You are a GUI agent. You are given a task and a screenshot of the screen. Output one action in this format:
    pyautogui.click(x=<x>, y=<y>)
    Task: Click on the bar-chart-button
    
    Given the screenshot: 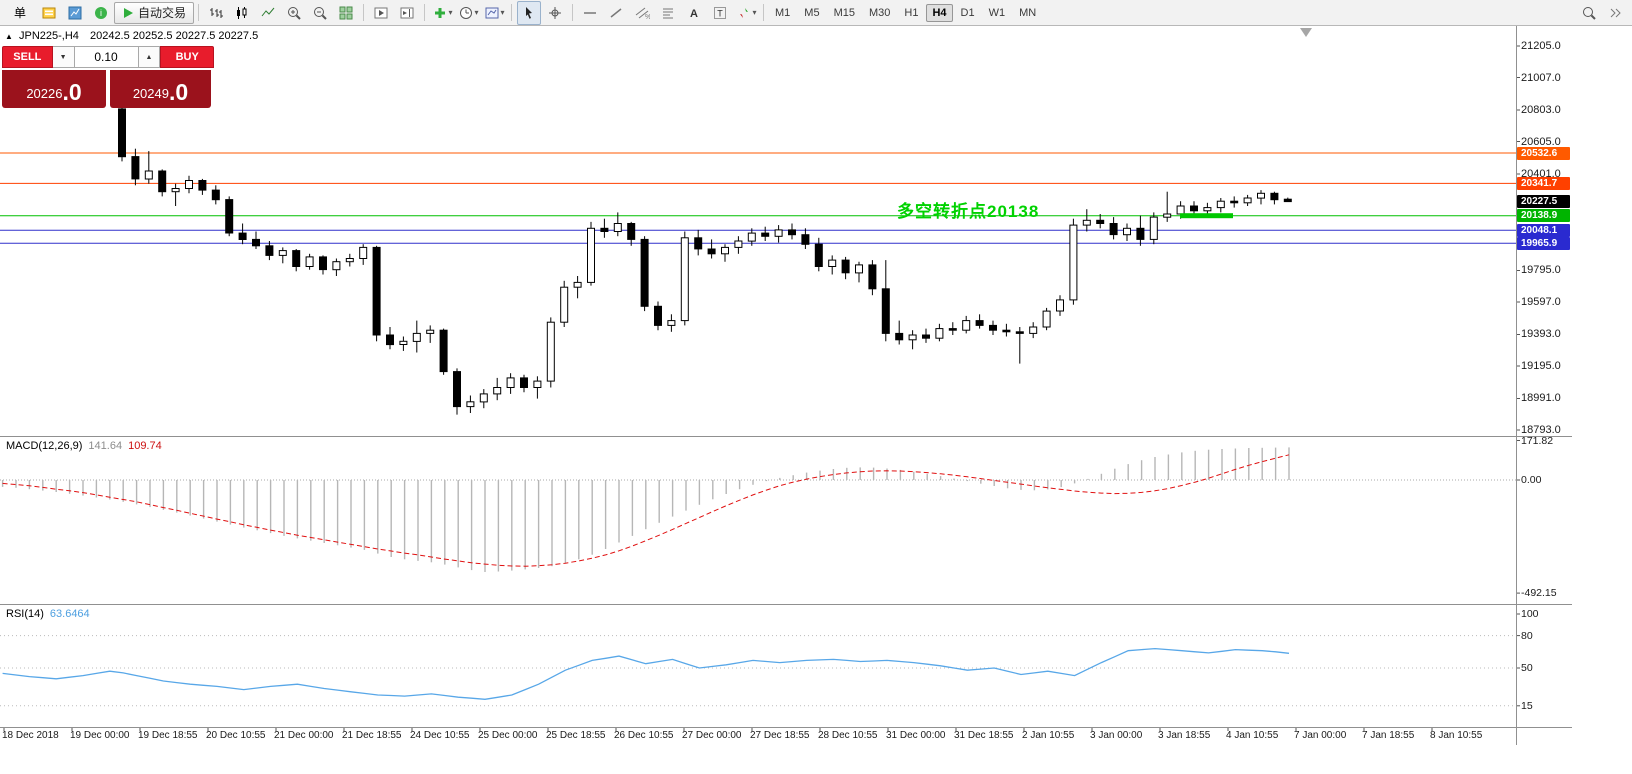 What is the action you would take?
    pyautogui.click(x=216, y=13)
    